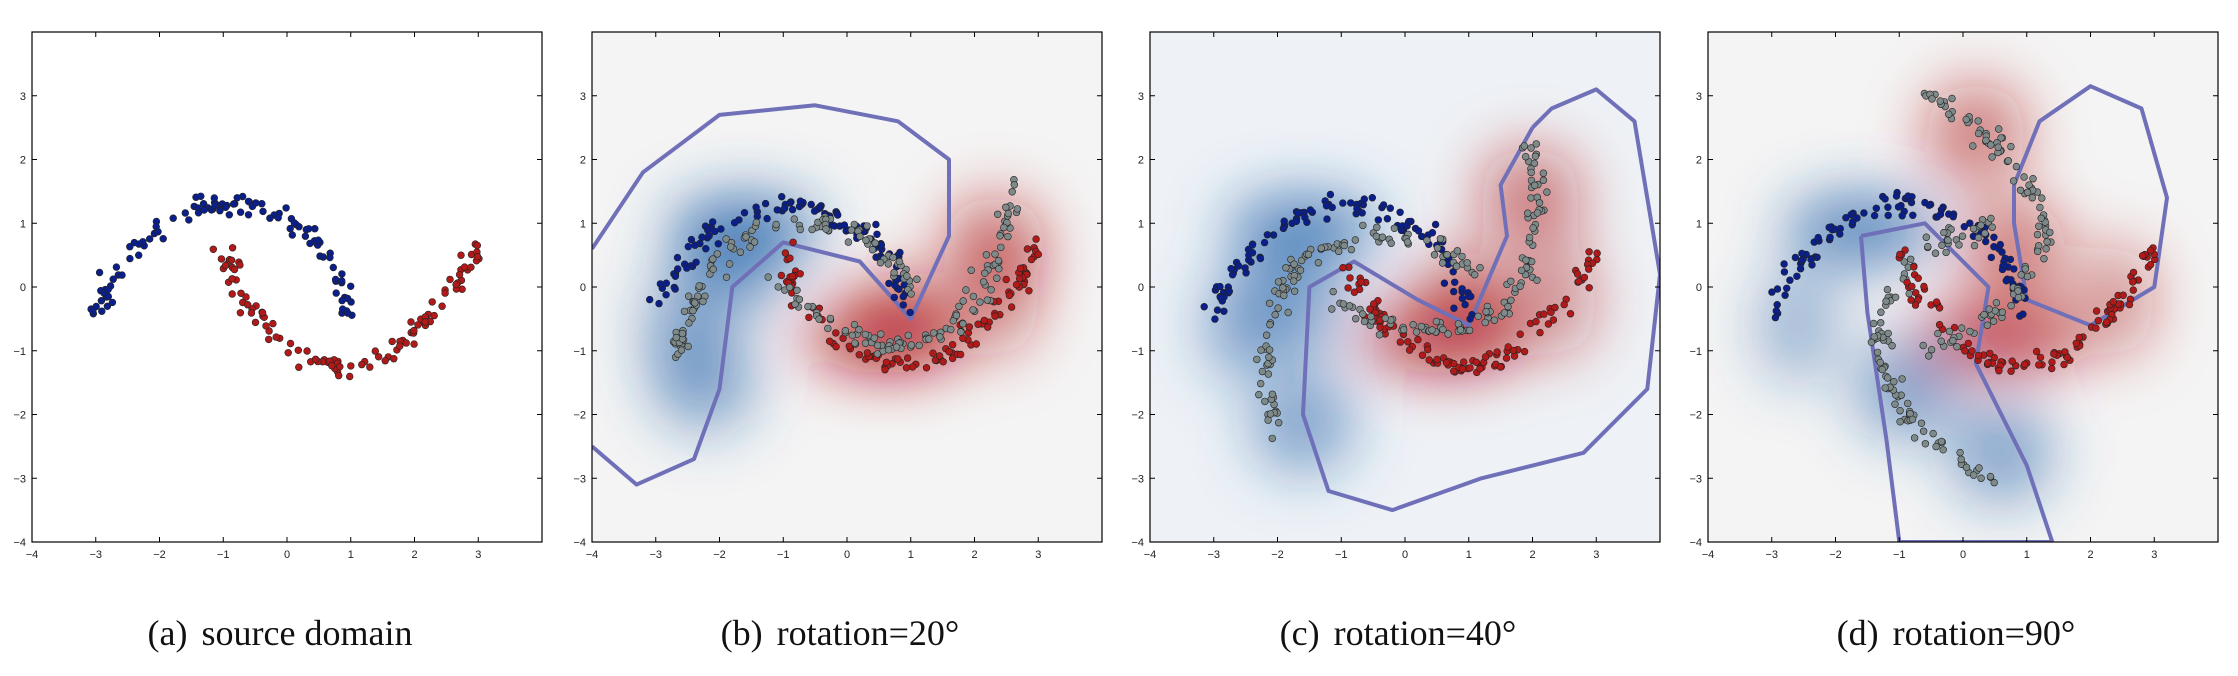 This screenshot has width=2238, height=676. I want to click on caption-text: rotation=40°, so click(1425, 633).